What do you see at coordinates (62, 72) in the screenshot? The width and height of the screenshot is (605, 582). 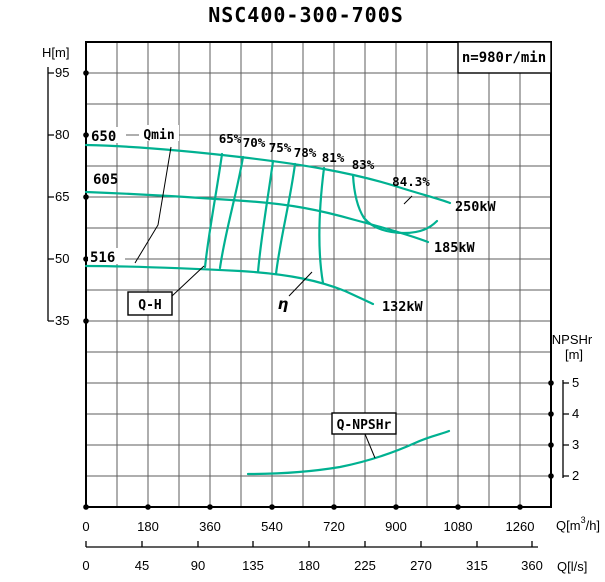 I see `h-tick-label: 95` at bounding box center [62, 72].